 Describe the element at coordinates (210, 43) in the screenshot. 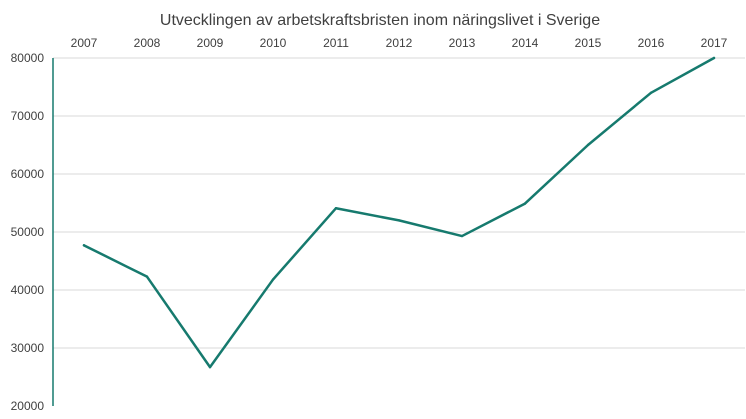

I see `x-tick-label: 2009` at that location.